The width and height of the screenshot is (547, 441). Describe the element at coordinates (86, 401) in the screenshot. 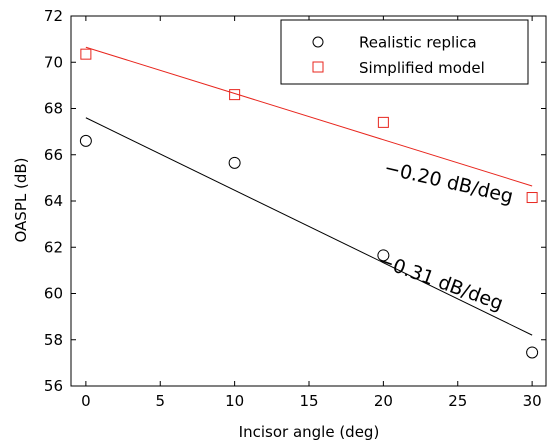

I see `x-tick-label: 0` at that location.